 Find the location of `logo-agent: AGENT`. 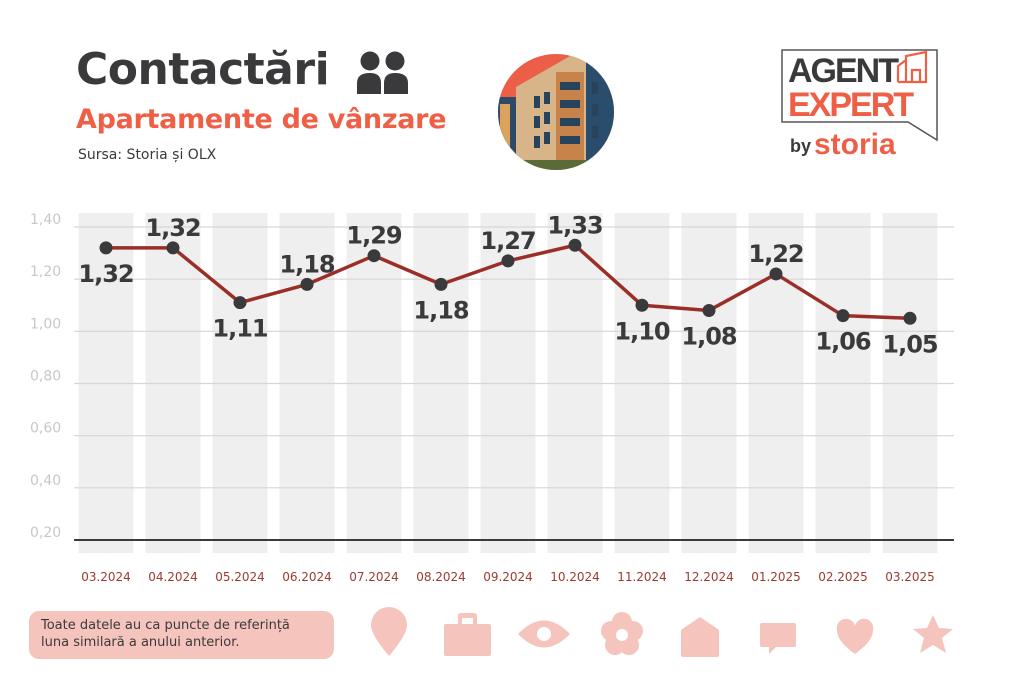

logo-agent: AGENT is located at coordinates (843, 71).